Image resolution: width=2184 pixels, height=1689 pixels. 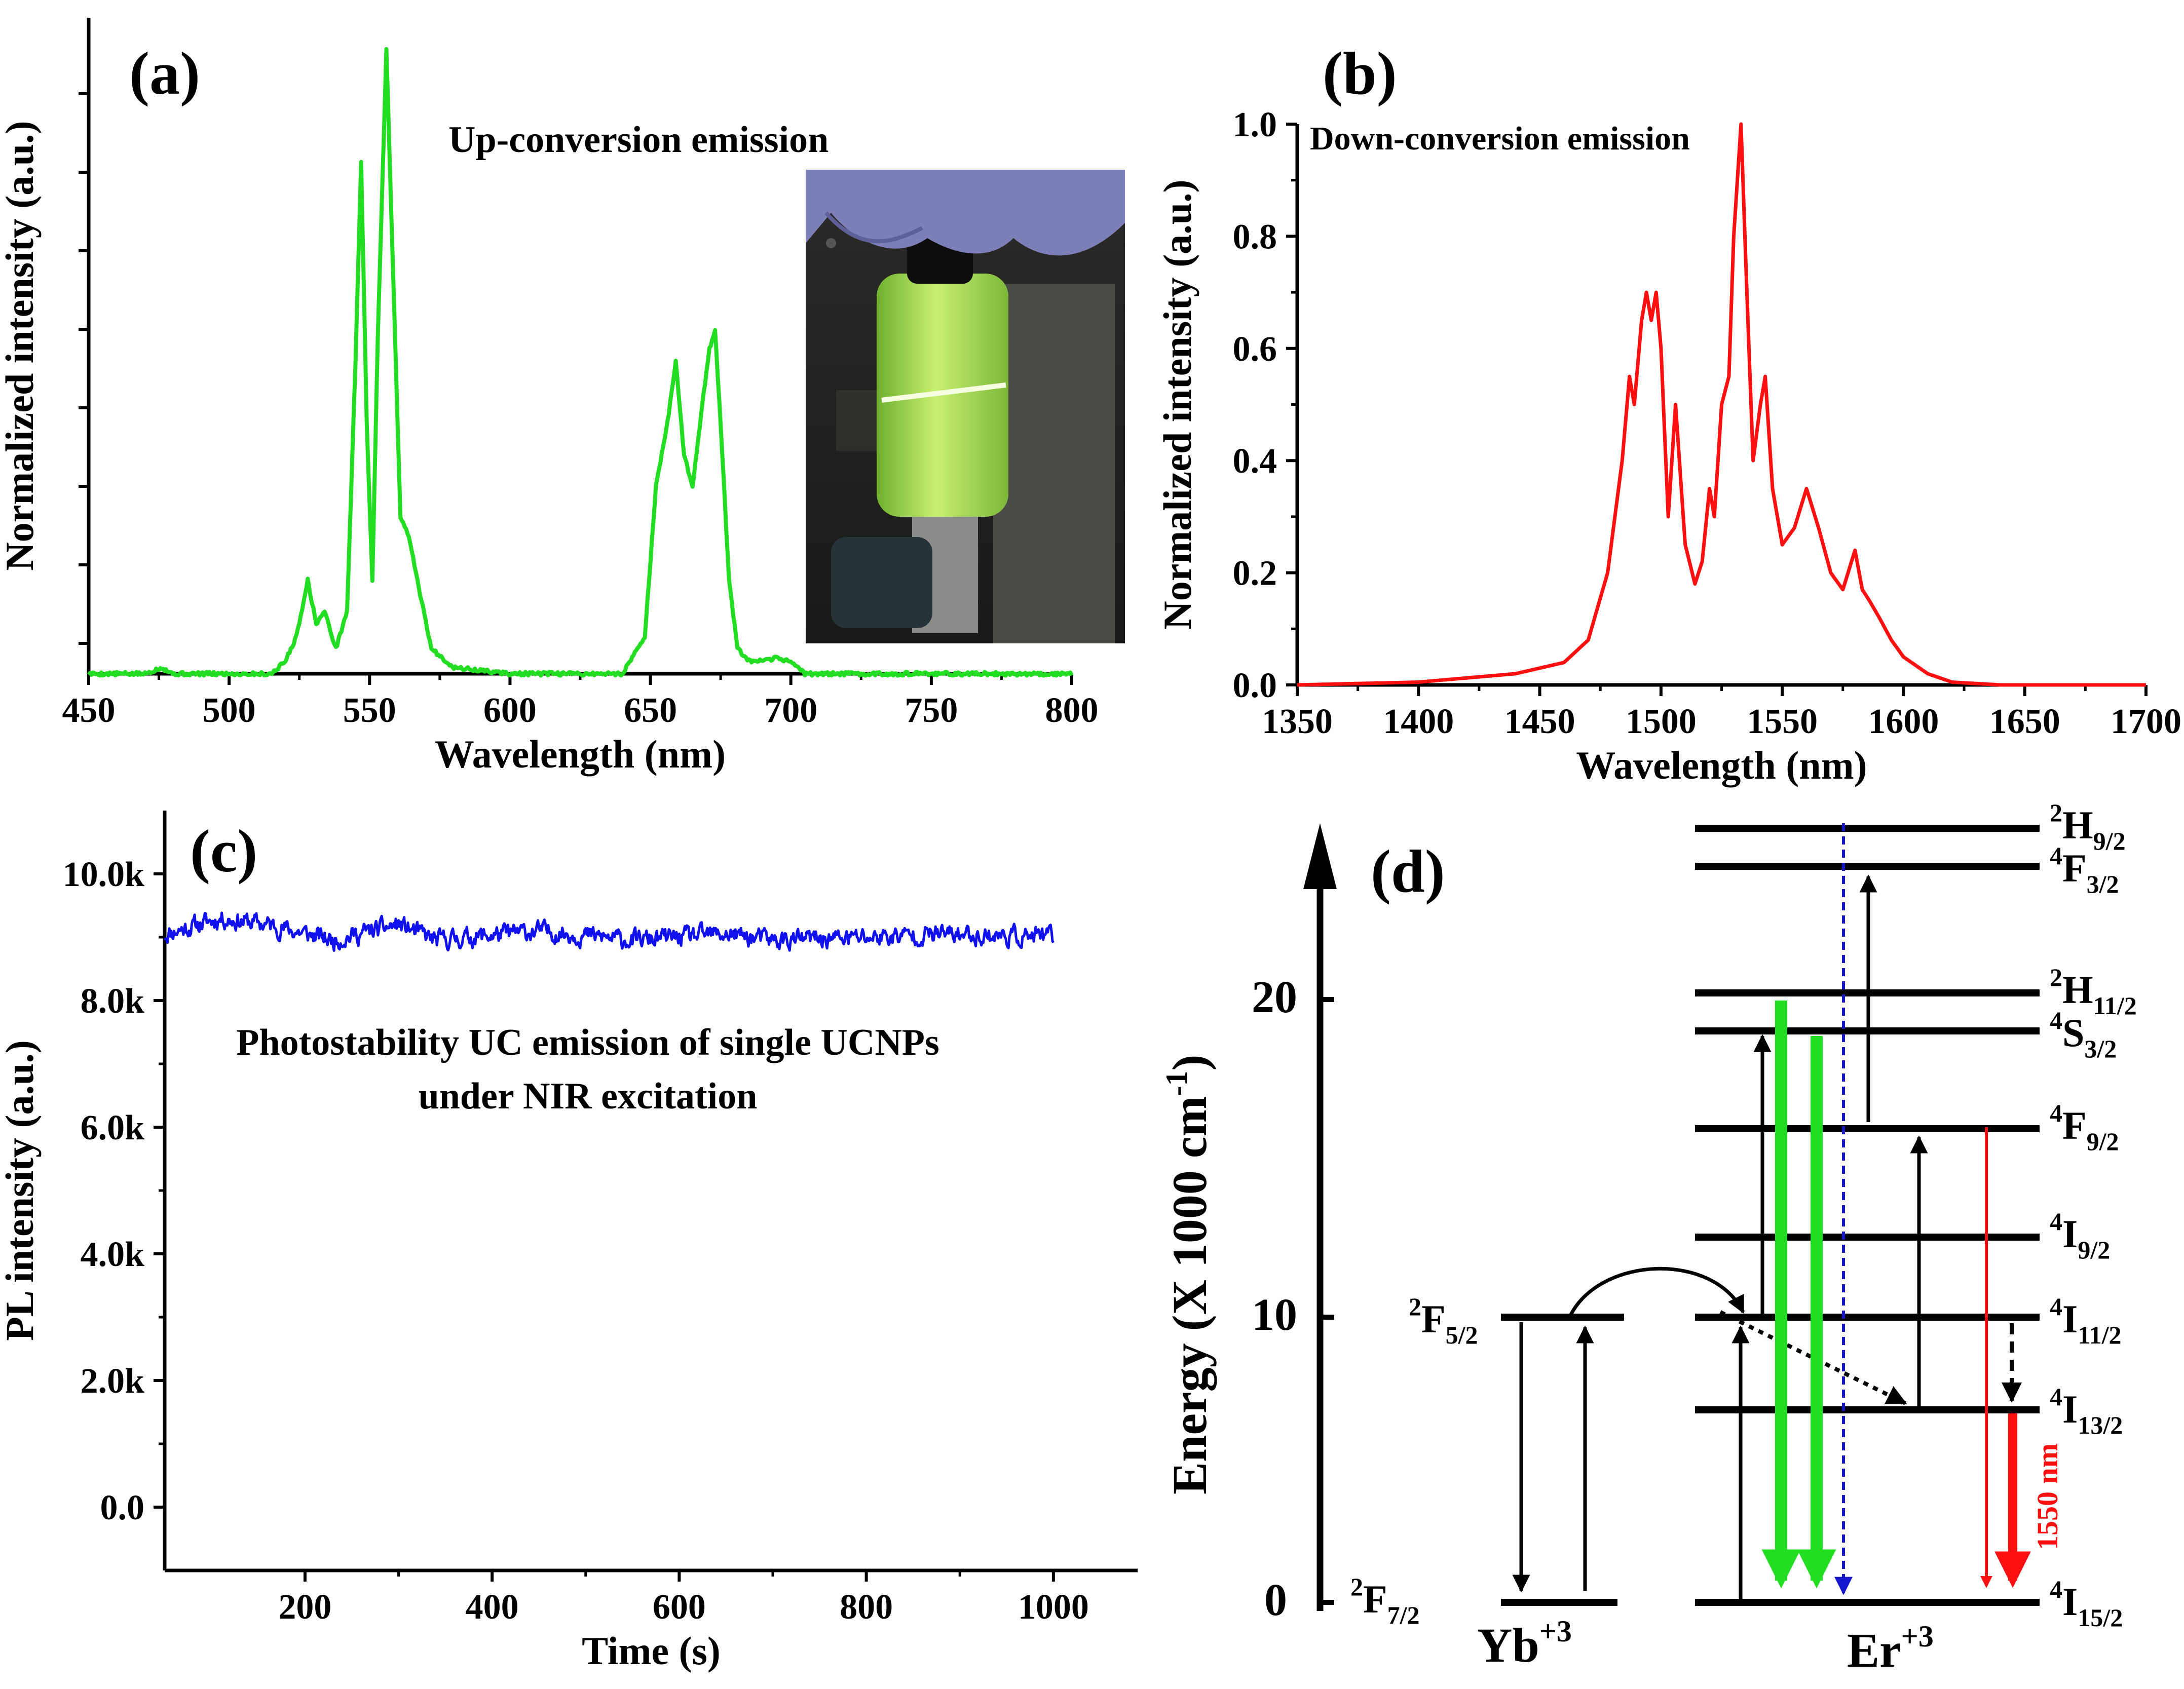 What do you see at coordinates (1320, 856) in the screenshot?
I see `energy-axis-arrowhead` at bounding box center [1320, 856].